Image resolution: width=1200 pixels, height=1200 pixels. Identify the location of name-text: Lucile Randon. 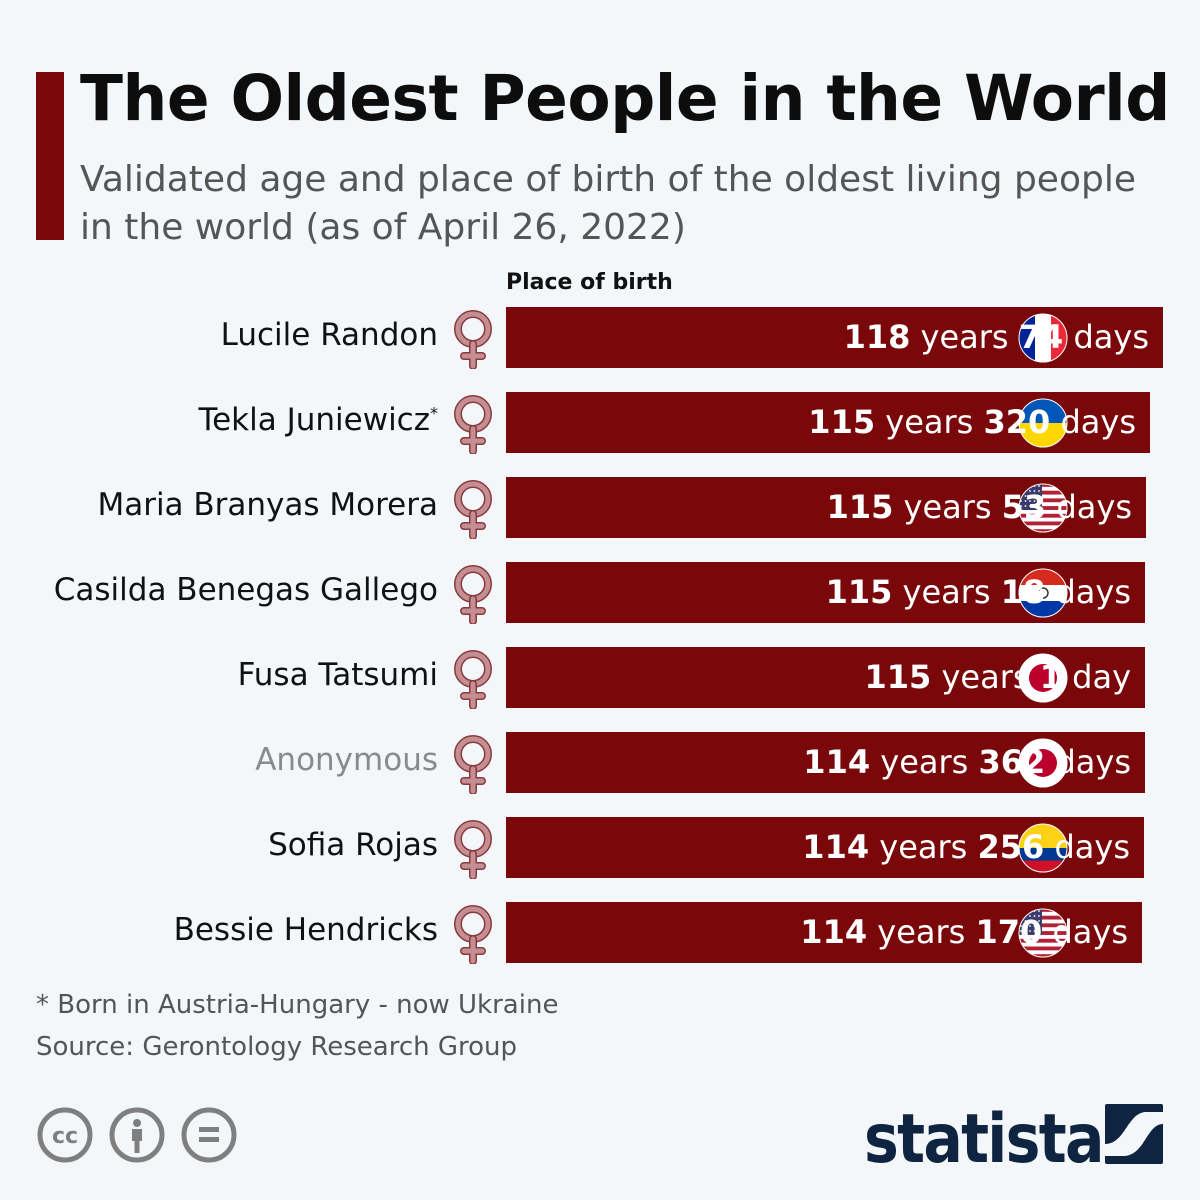
(329, 335).